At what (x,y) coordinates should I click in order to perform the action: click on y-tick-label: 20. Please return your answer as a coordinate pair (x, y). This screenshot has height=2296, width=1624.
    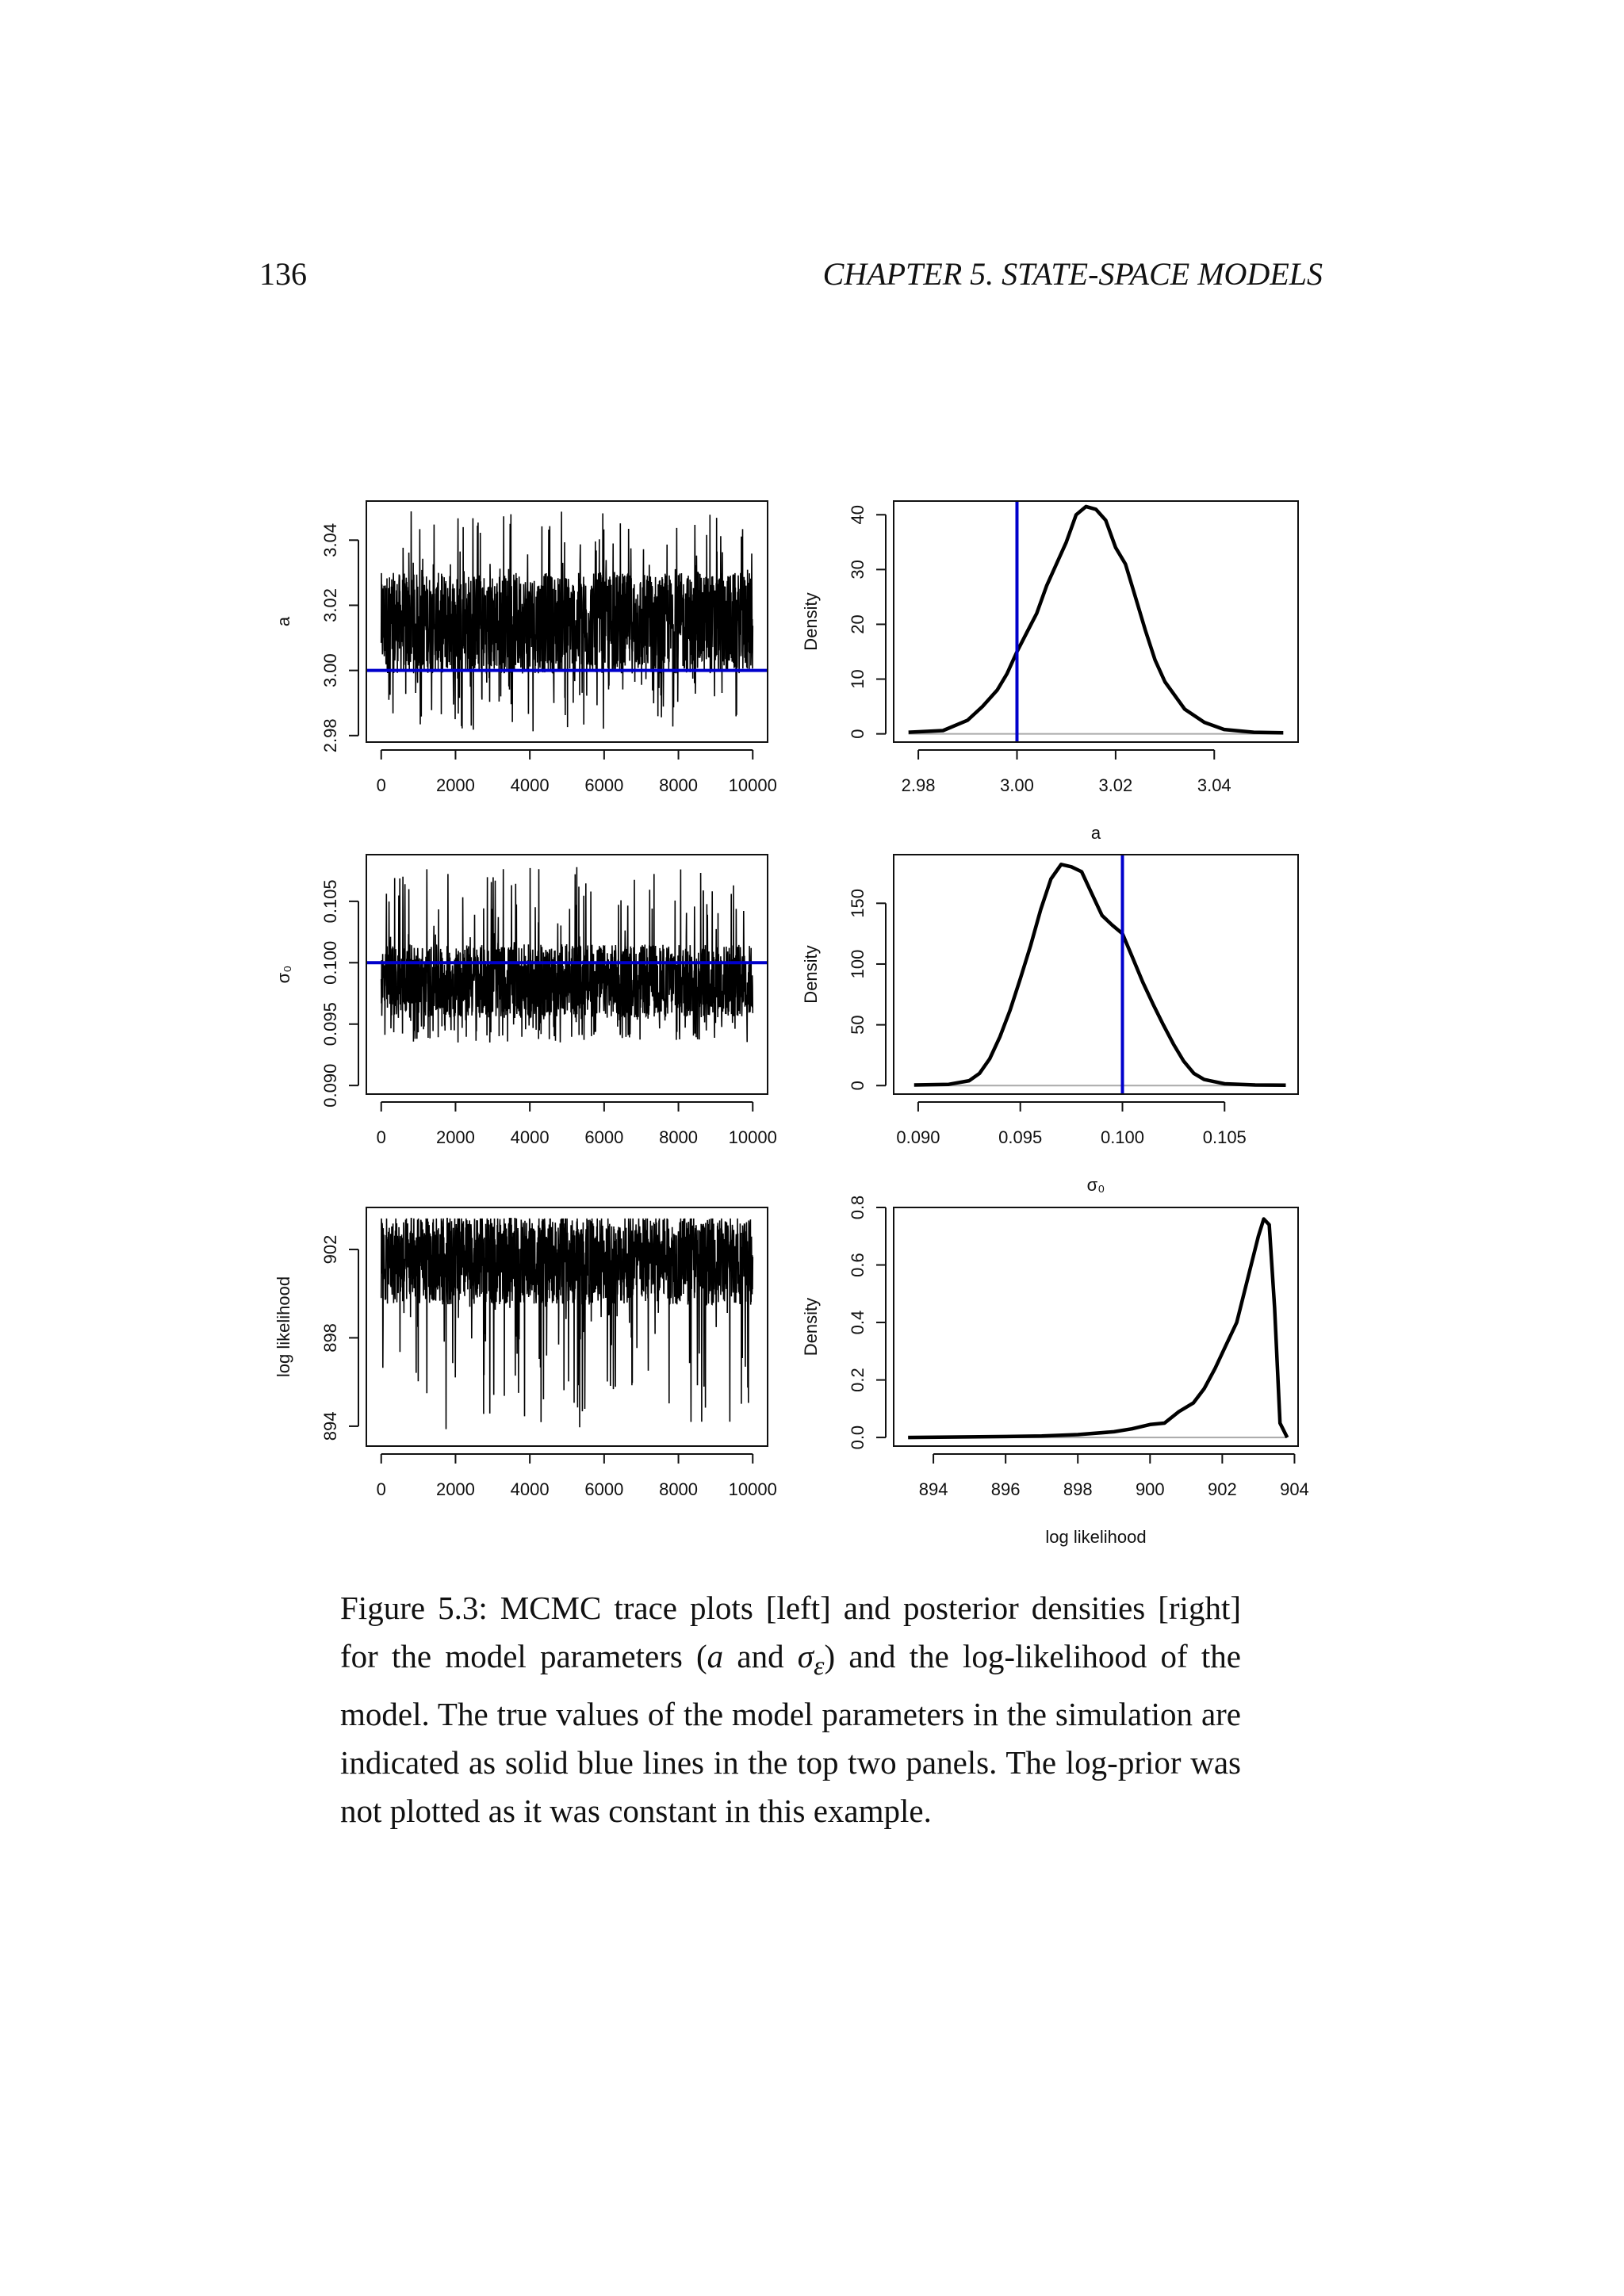
    Looking at the image, I should click on (858, 623).